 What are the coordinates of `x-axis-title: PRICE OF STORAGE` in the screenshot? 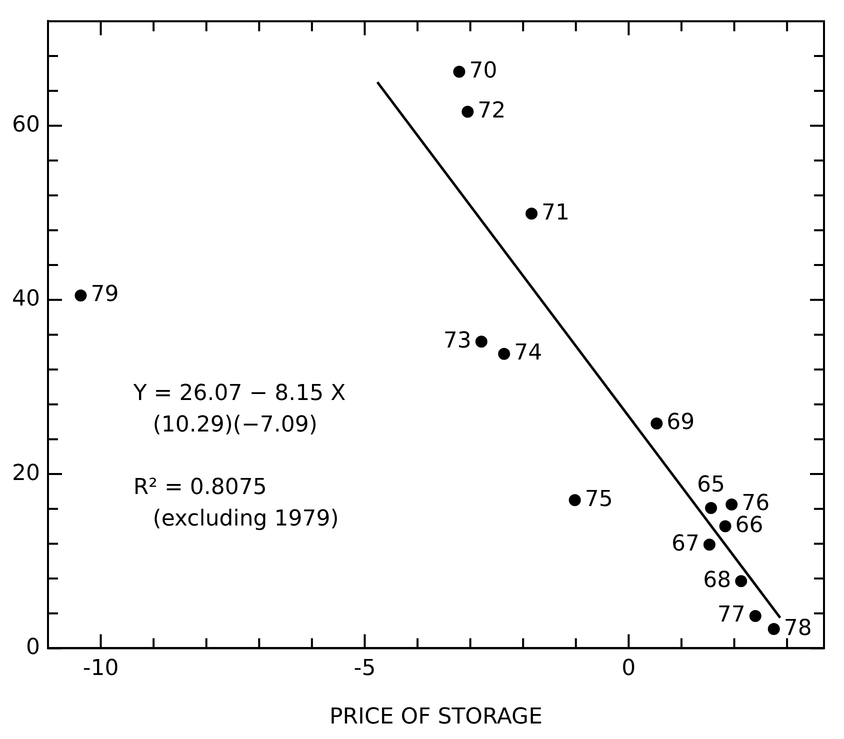 It's located at (435, 717).